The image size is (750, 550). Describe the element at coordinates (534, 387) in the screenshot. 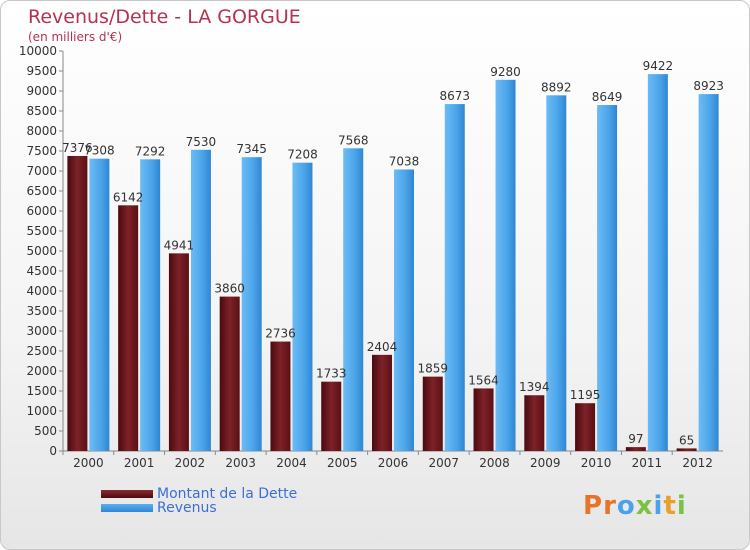

I see `data-label-debt: 1394` at that location.